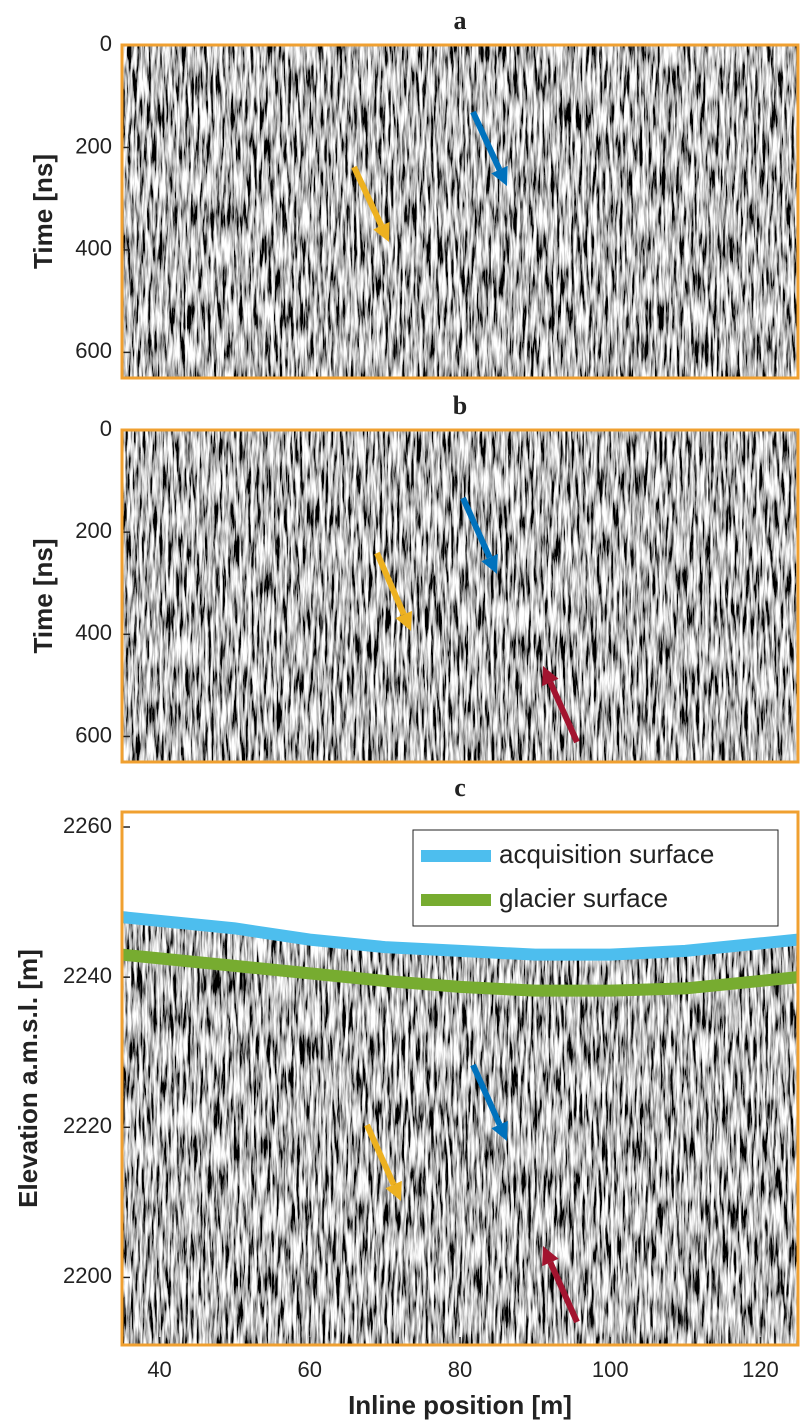  Describe the element at coordinates (606, 854) in the screenshot. I see `legend-label: acquisition surface` at that location.